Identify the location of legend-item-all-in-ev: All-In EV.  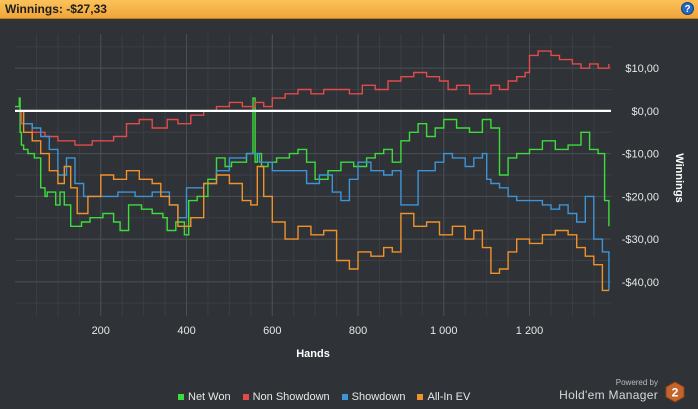
(443, 397).